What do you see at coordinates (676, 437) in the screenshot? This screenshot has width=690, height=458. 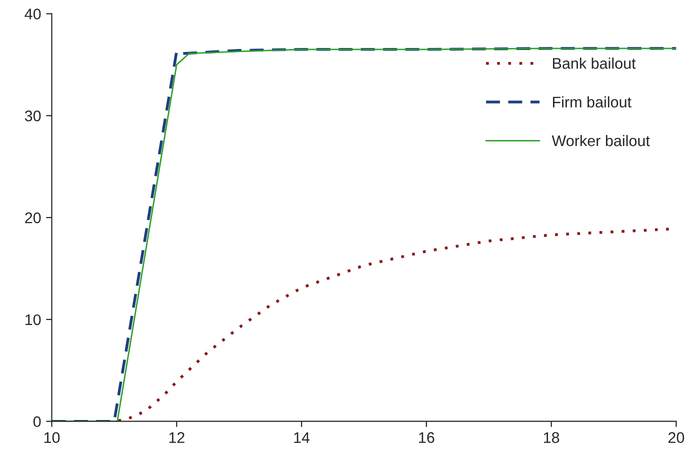 I see `x-tick-label: 20` at bounding box center [676, 437].